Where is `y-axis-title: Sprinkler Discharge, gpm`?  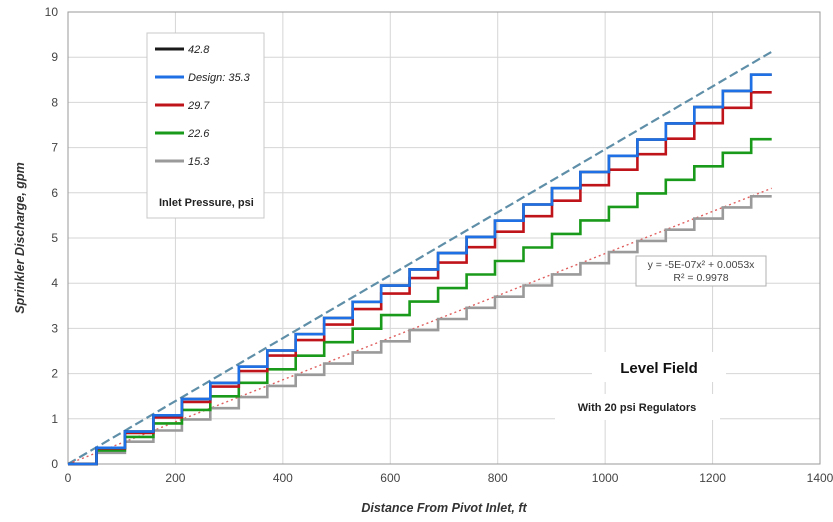 y-axis-title: Sprinkler Discharge, gpm is located at coordinates (20, 237).